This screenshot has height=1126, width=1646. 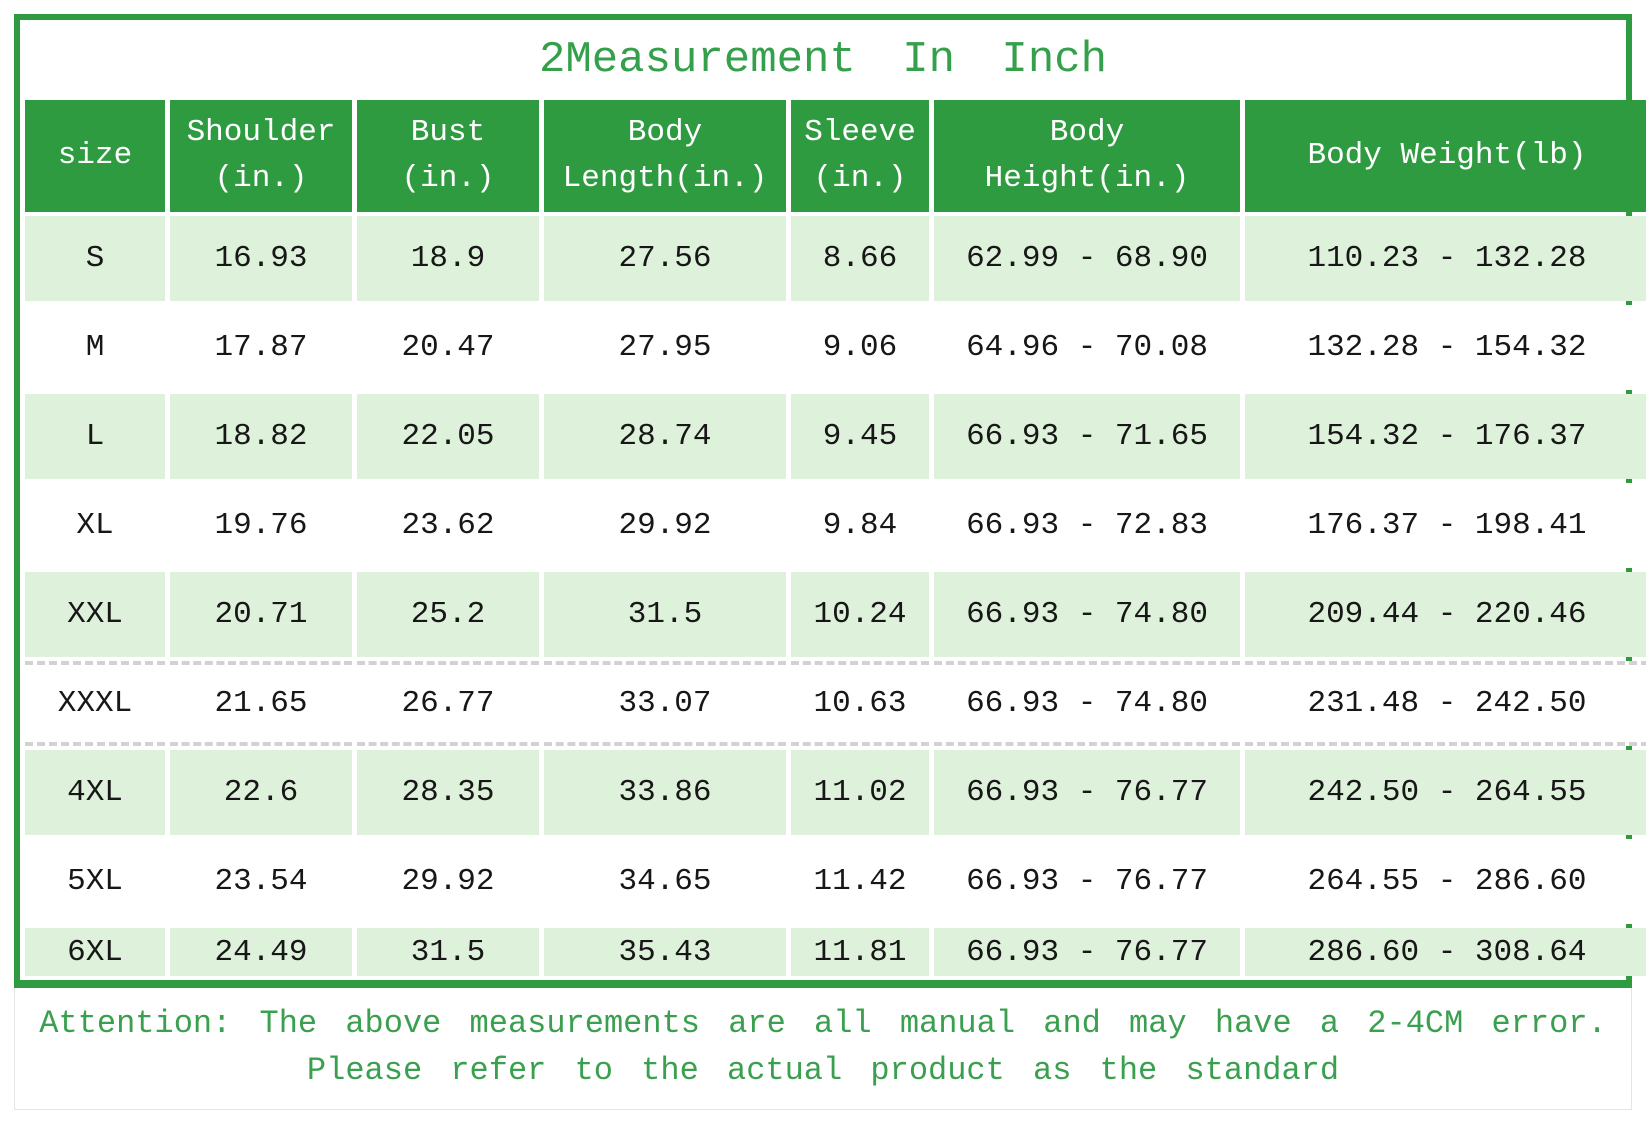 What do you see at coordinates (665, 436) in the screenshot?
I see `value-cell: 28.74` at bounding box center [665, 436].